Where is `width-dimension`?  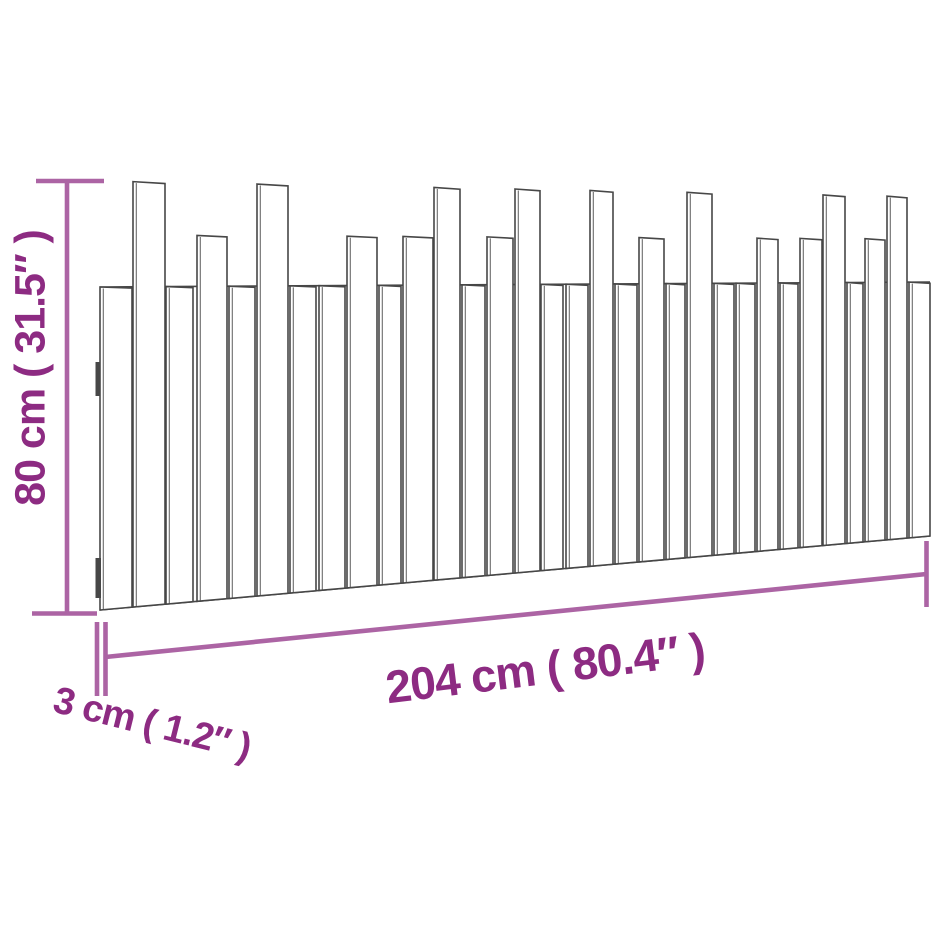
width-dimension is located at coordinates (516, 618).